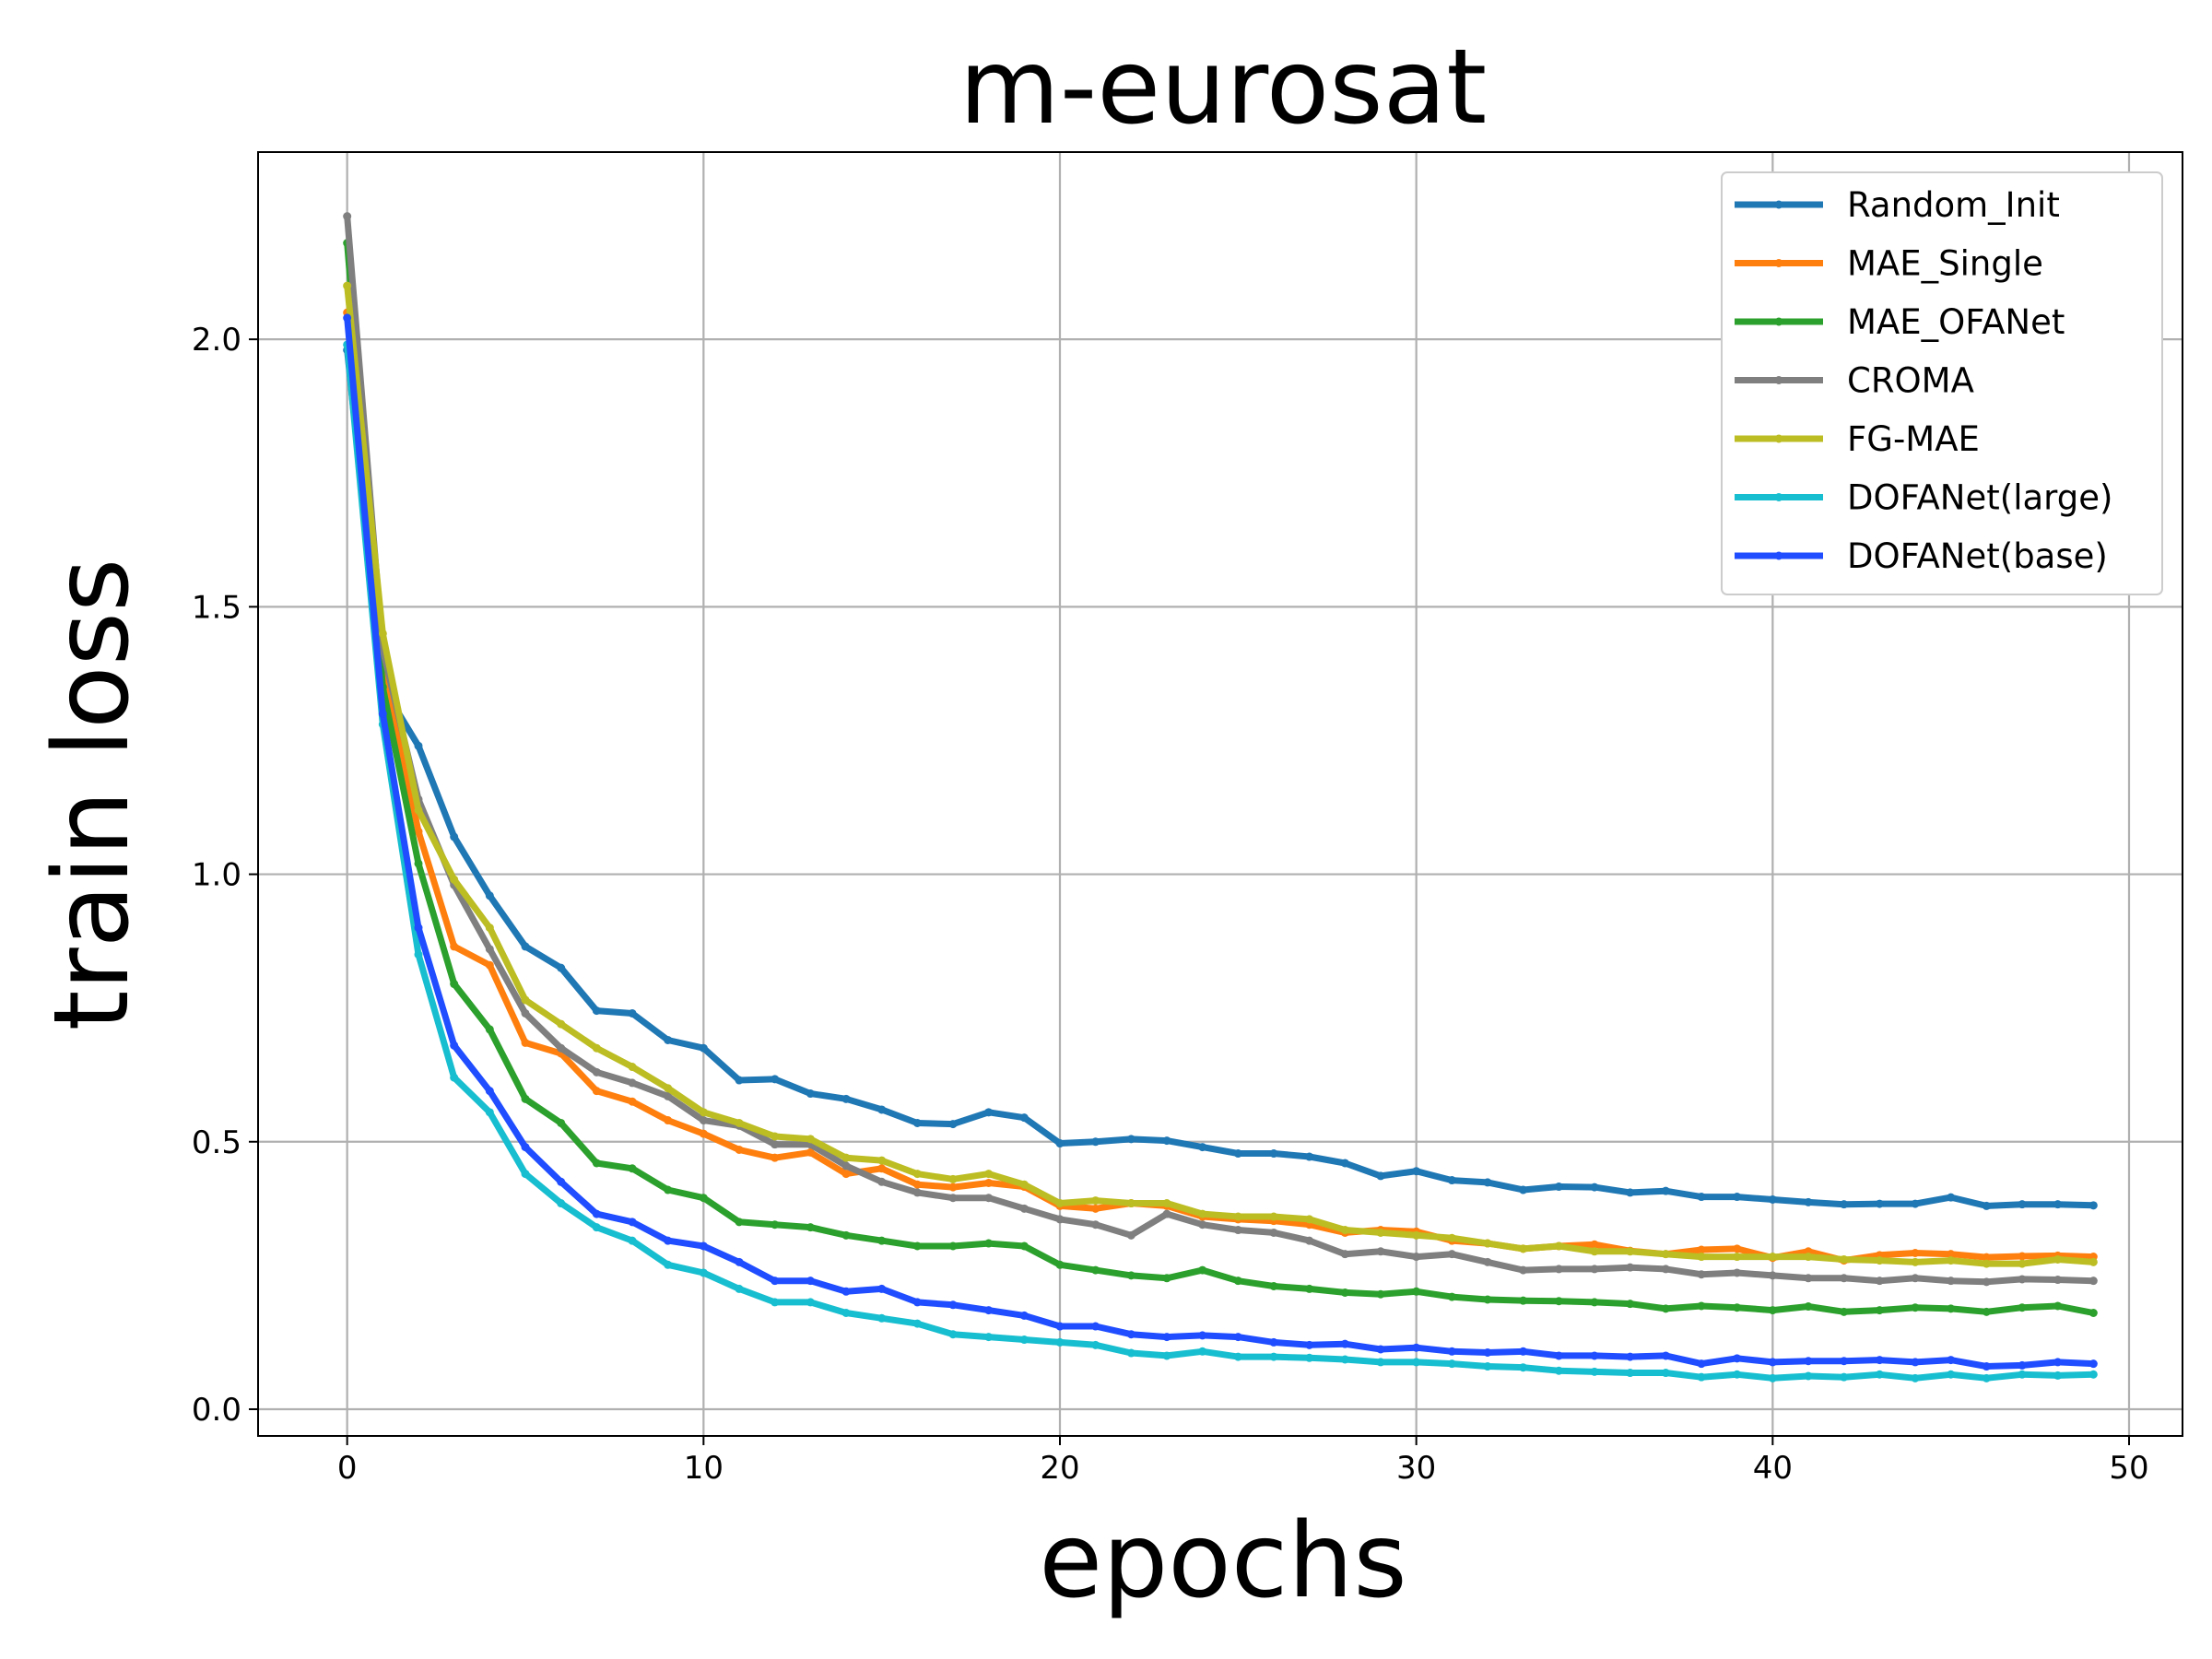  What do you see at coordinates (704, 1468) in the screenshot?
I see `x-tick-label: 10` at bounding box center [704, 1468].